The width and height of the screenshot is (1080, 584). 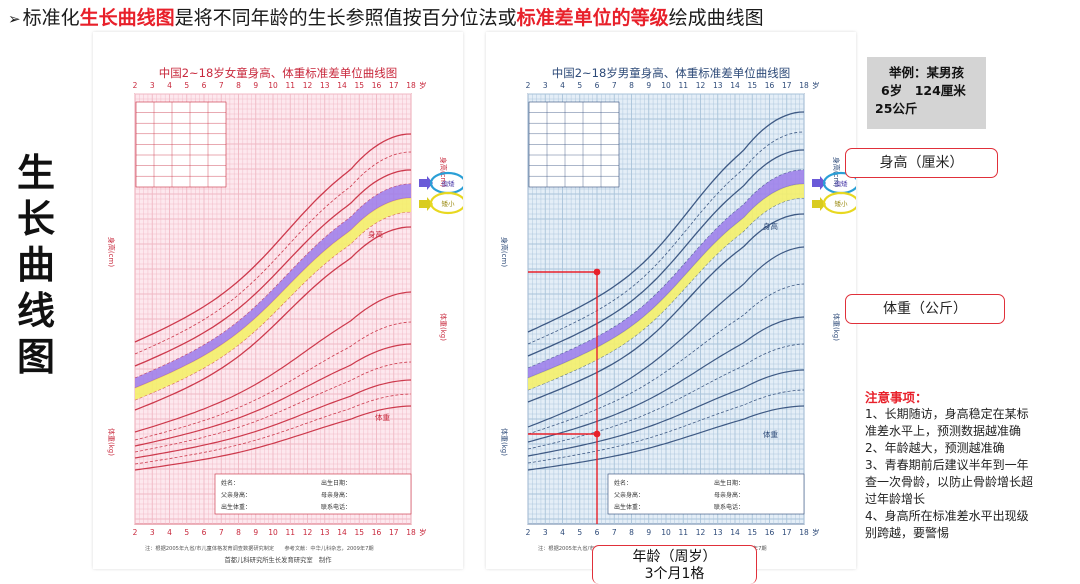 I want to click on notes-title: 注意事项：, so click(x=896, y=397).